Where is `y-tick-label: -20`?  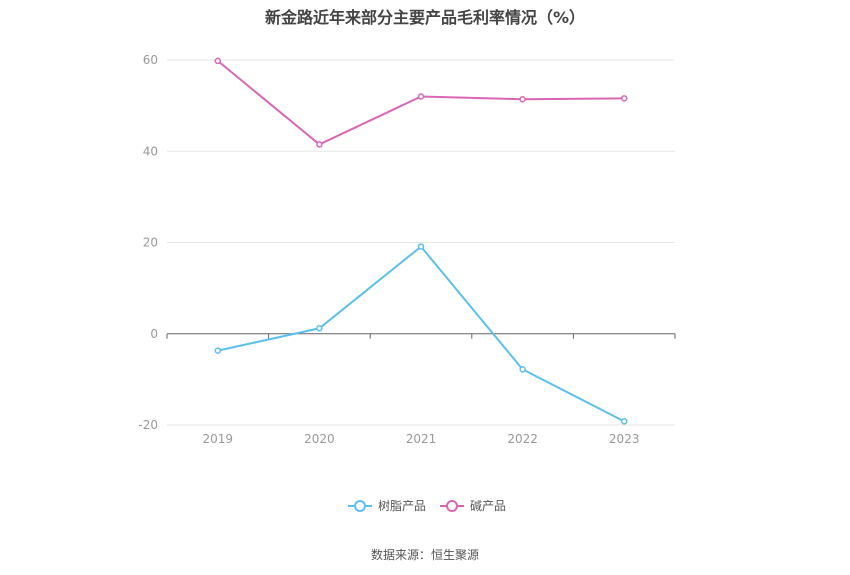 y-tick-label: -20 is located at coordinates (148, 425).